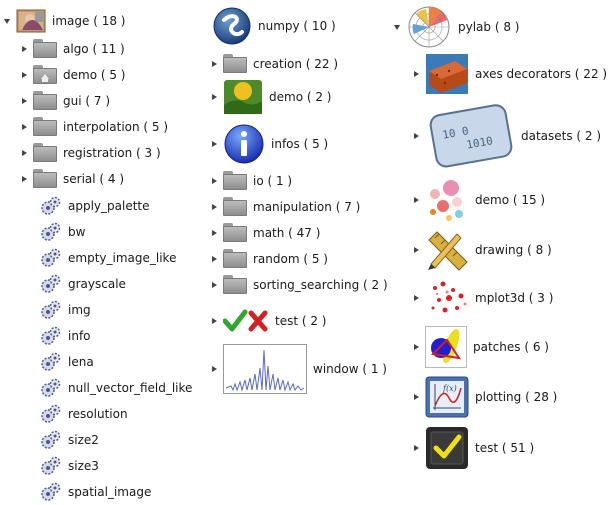  I want to click on tree-leaf-bw: bw, so click(62, 232).